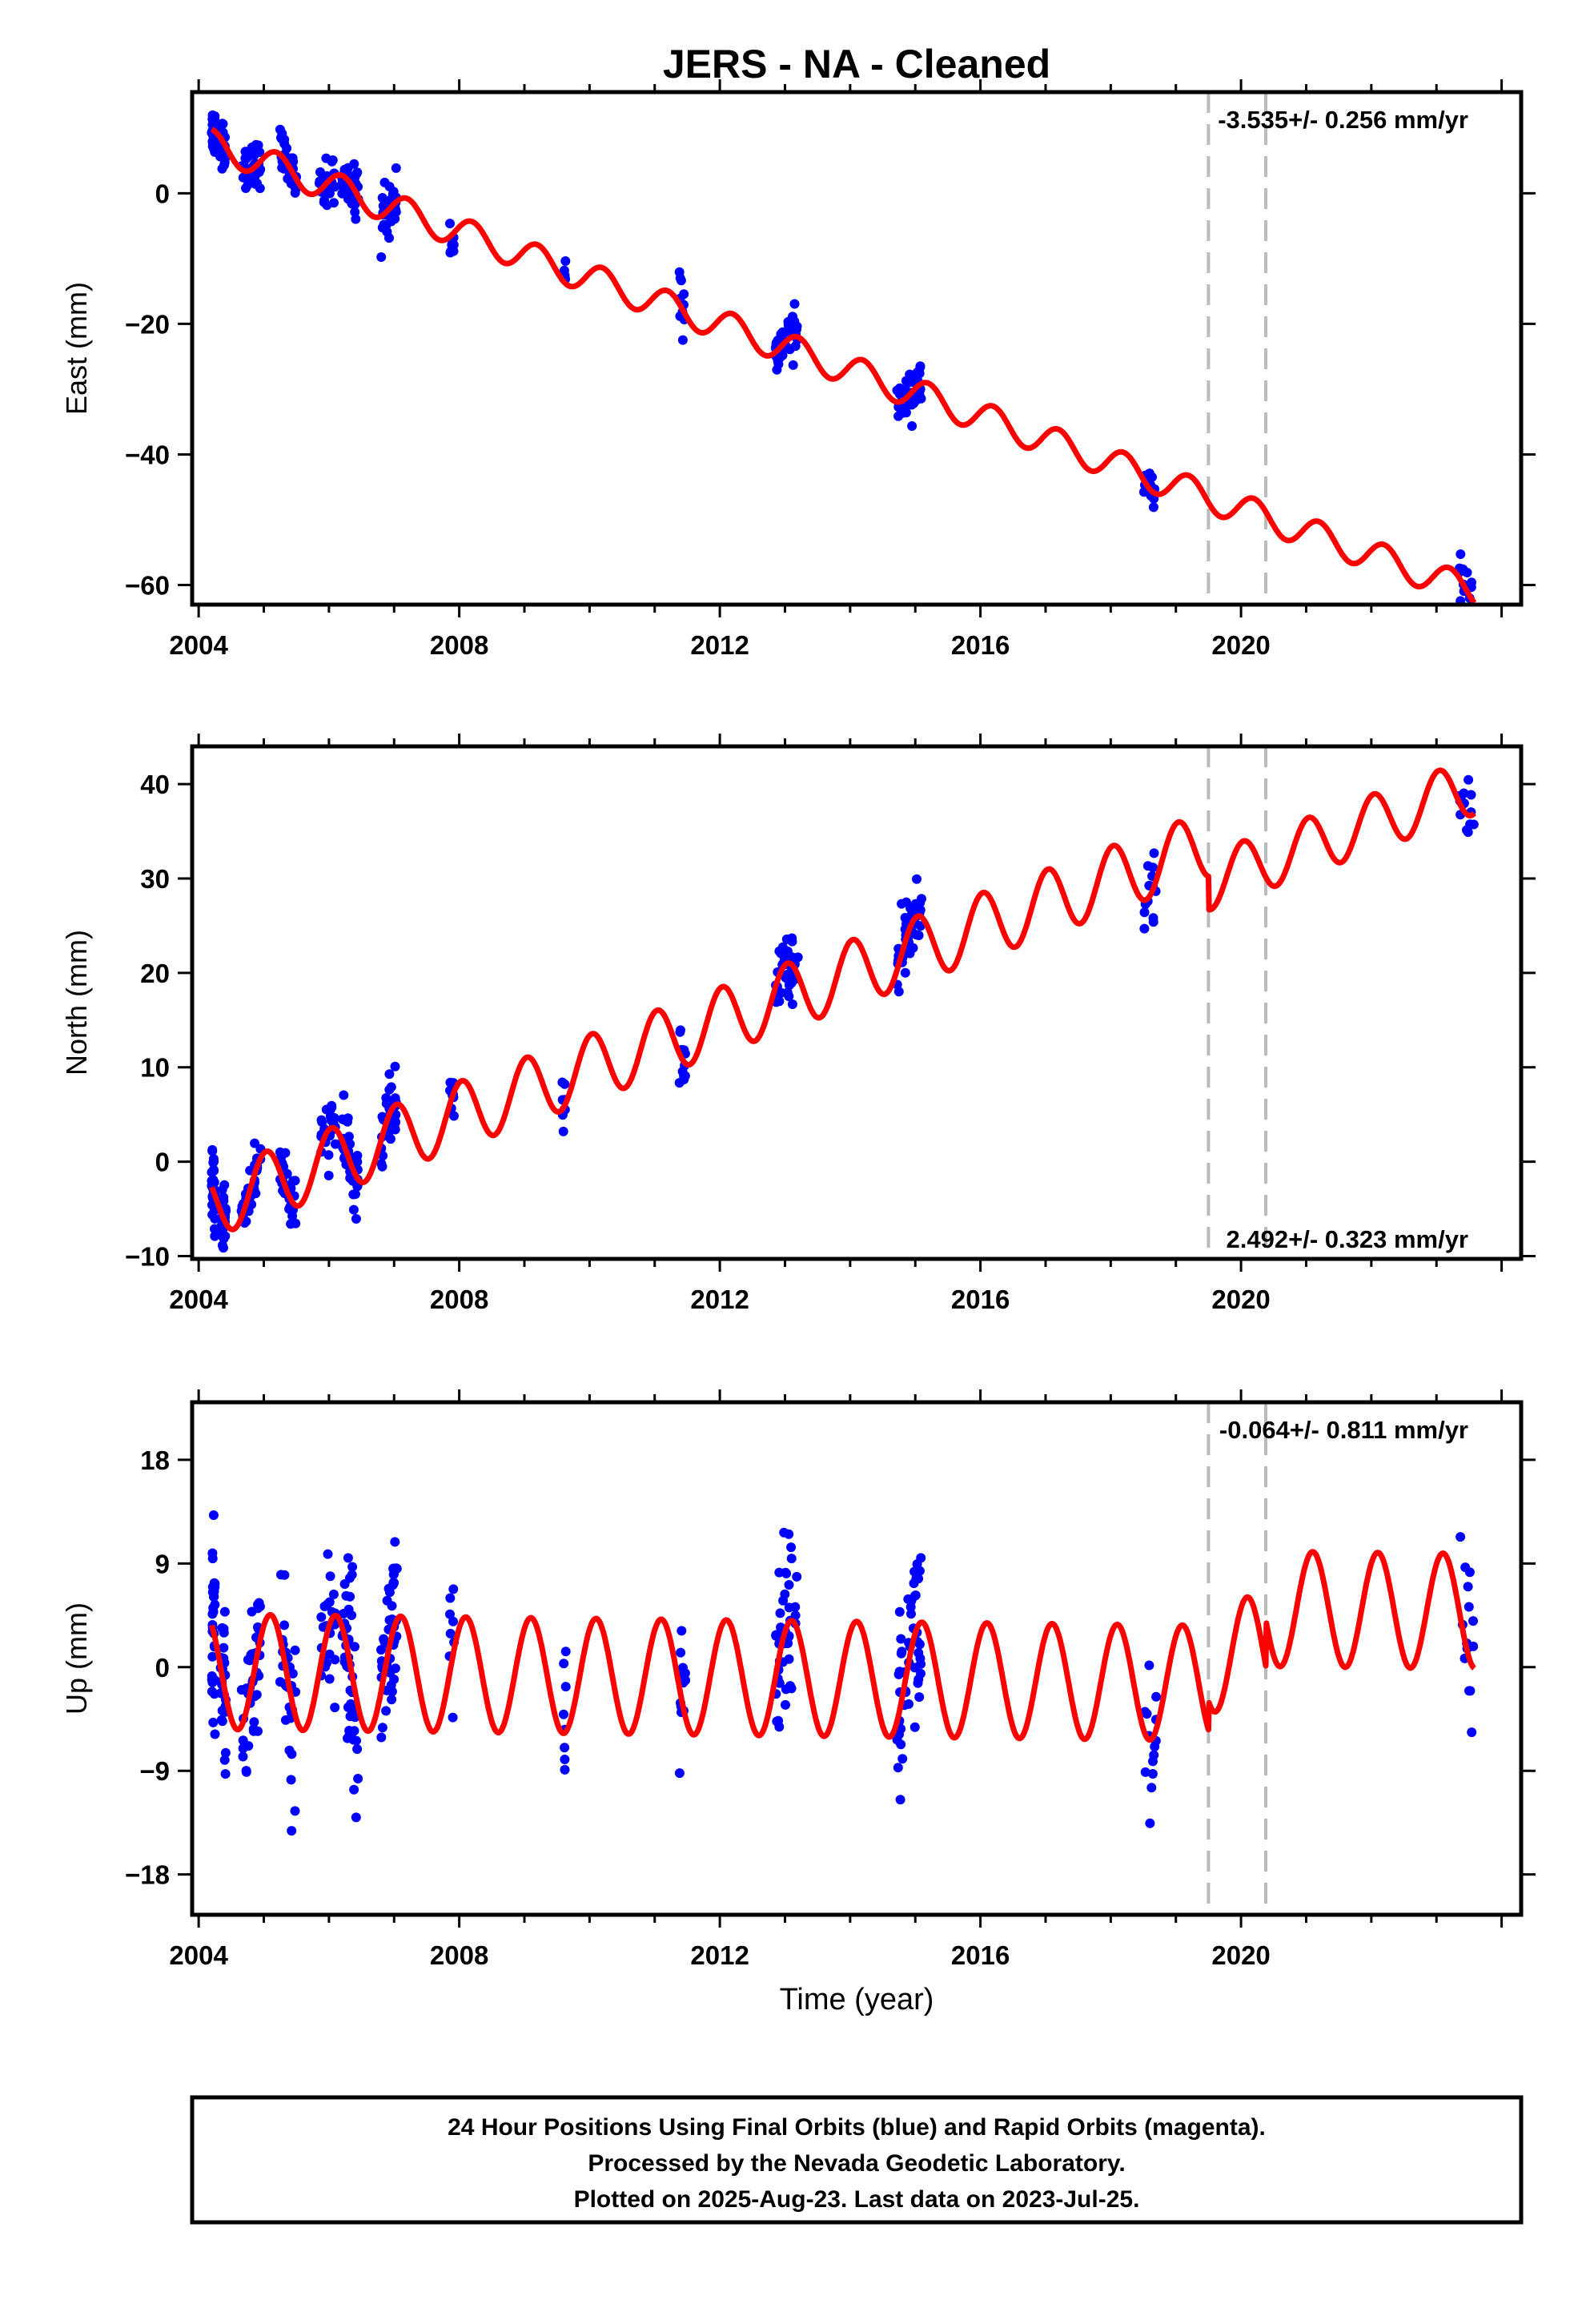  I want to click on y-tick-label: −9, so click(154, 1771).